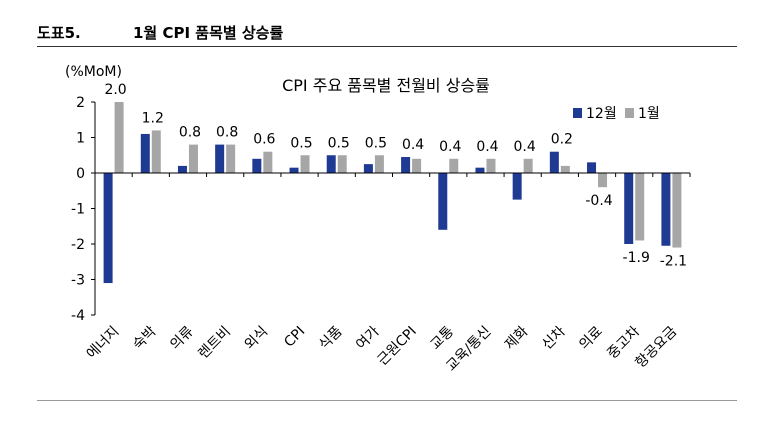 The height and width of the screenshot is (433, 773). Describe the element at coordinates (387, 46) in the screenshot. I see `header-rule` at that location.